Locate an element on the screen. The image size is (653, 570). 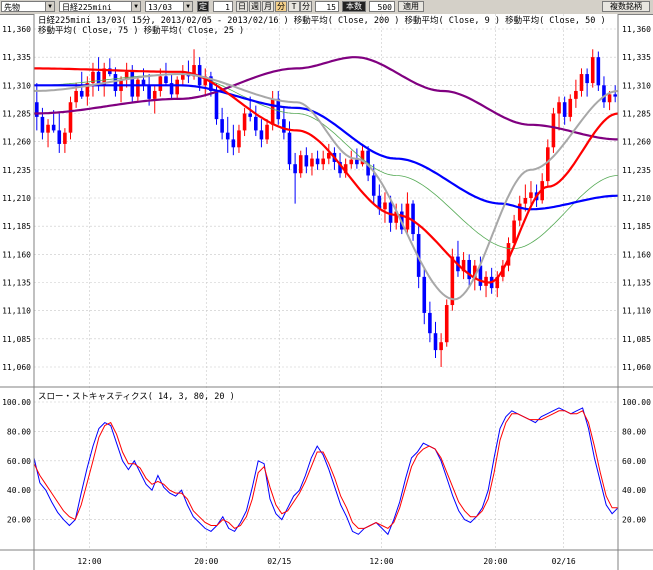
main-y-tick-left: 11,310 is located at coordinates (16, 85).